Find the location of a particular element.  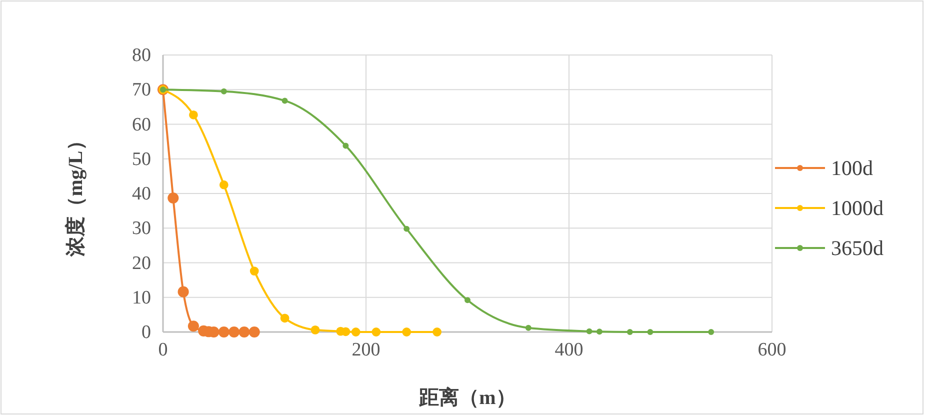

y-tick-label: 40 is located at coordinates (141, 194).